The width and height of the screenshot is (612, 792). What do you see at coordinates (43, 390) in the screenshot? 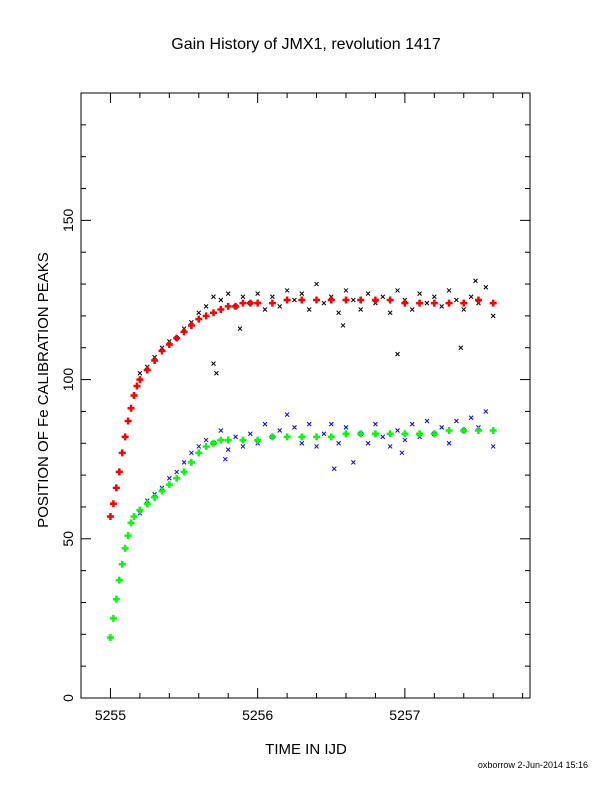
I see `y-axis-label: POSITION OF Fe CALIBRATION PEAKS` at bounding box center [43, 390].